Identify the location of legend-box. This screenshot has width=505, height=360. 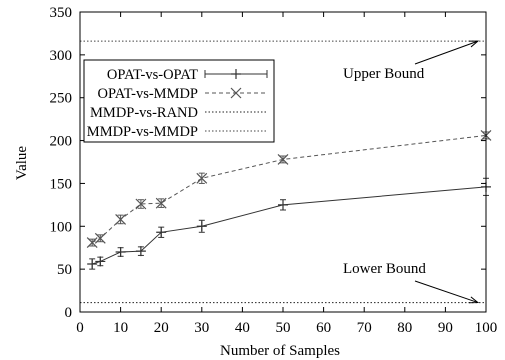
(179, 101).